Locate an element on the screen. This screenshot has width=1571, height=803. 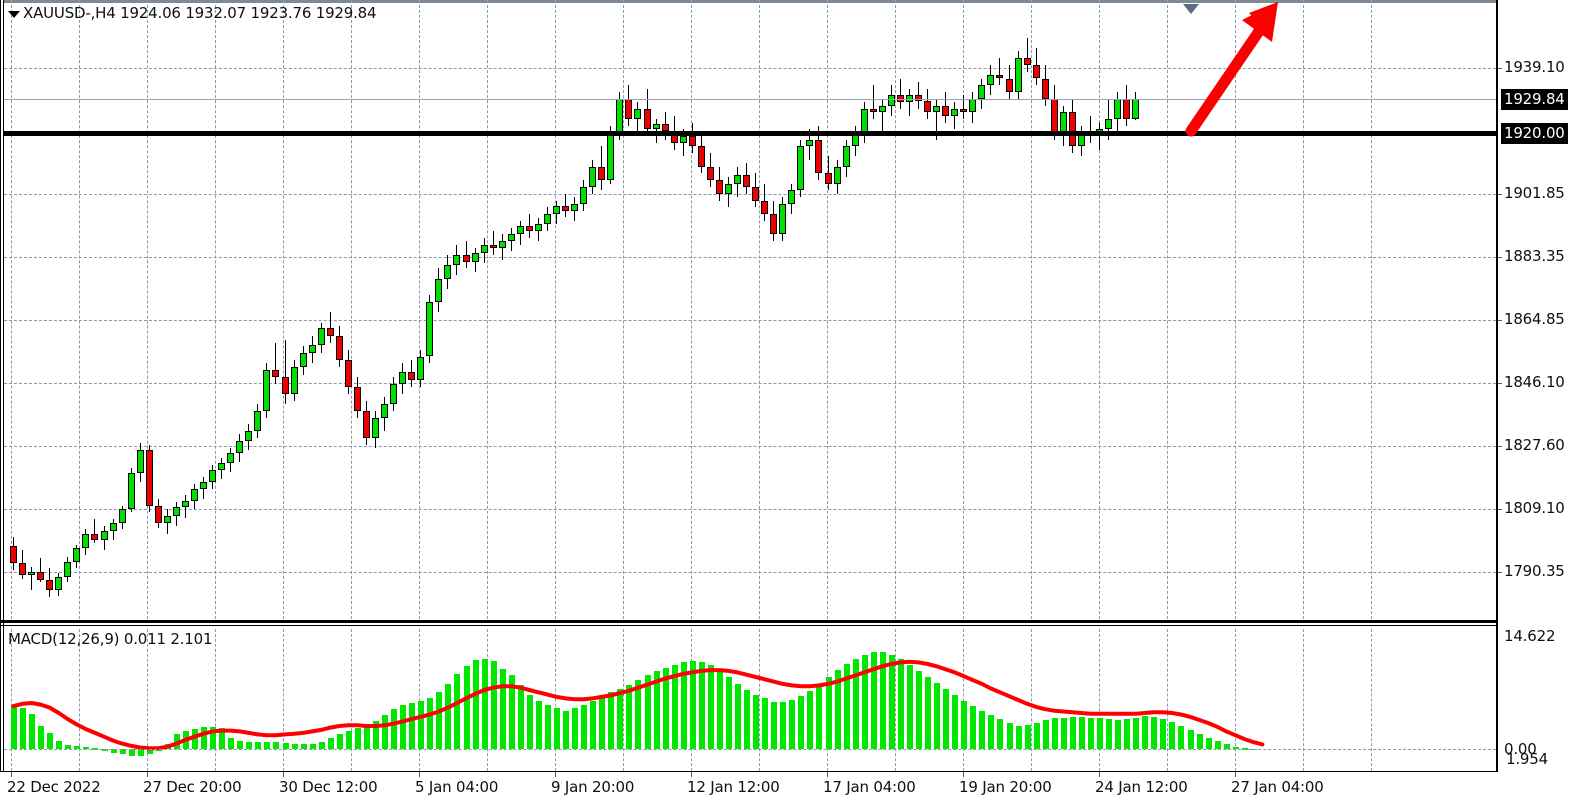
support-level-line is located at coordinates (750, 133).